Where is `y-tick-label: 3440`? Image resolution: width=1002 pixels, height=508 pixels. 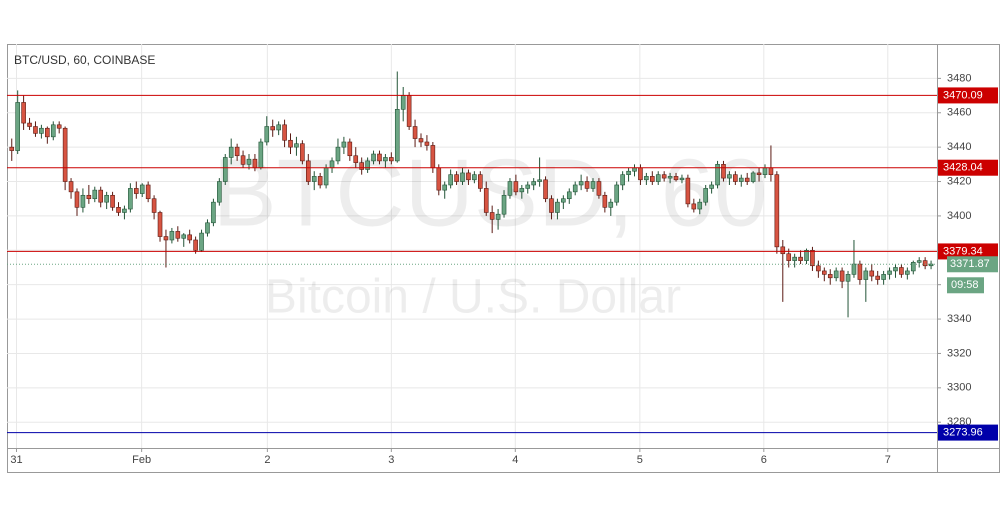 y-tick-label: 3440 is located at coordinates (959, 147).